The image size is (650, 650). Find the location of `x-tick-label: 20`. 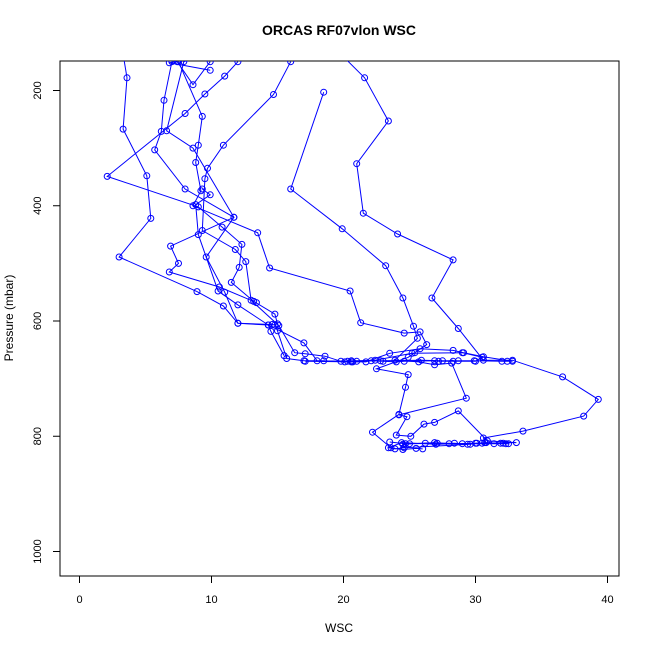

x-tick-label: 20 is located at coordinates (343, 600).